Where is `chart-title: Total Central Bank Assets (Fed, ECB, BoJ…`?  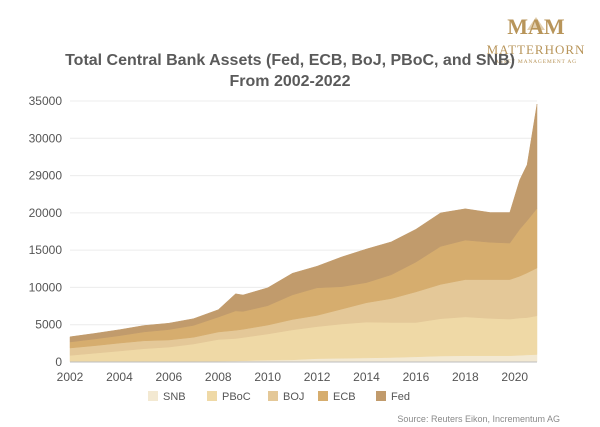 chart-title: Total Central Bank Assets (Fed, ECB, BoJ… is located at coordinates (290, 60).